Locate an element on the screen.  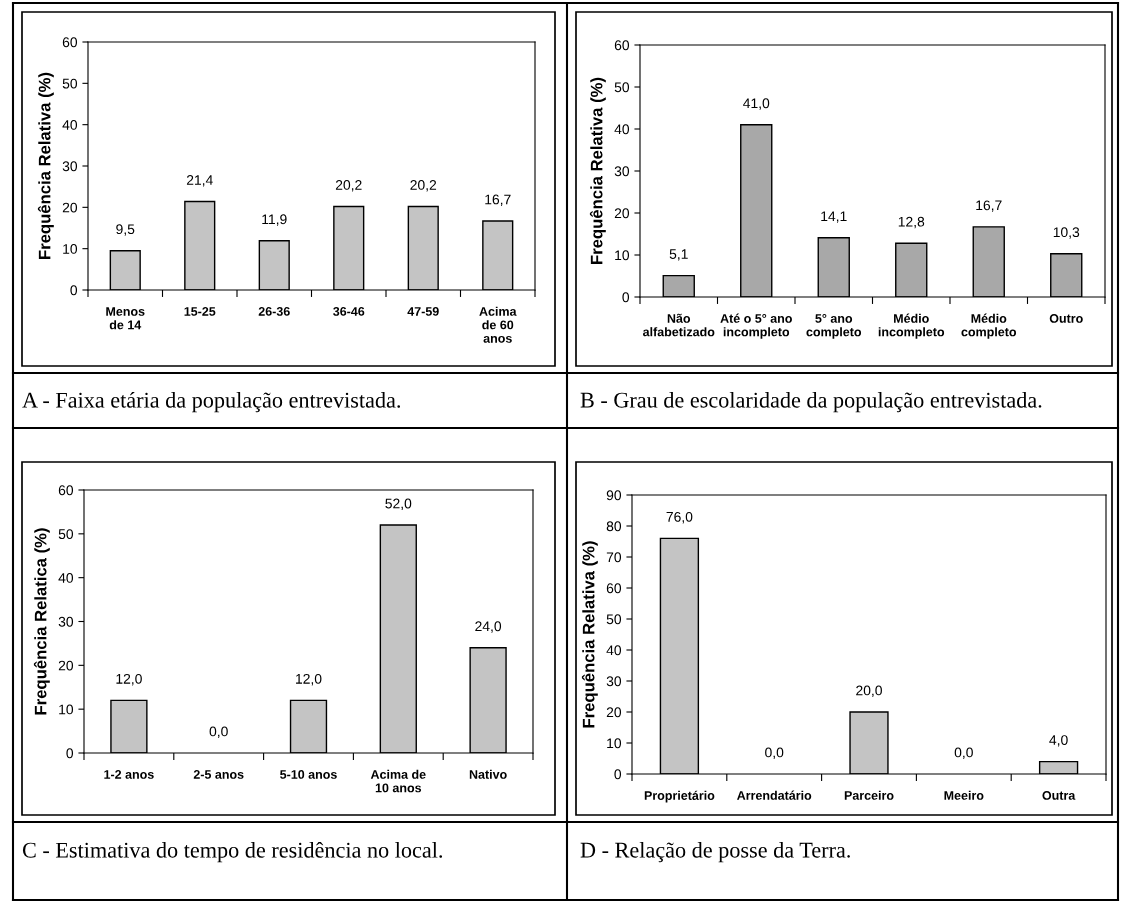
x-tick-label: Meeiro is located at coordinates (964, 795).